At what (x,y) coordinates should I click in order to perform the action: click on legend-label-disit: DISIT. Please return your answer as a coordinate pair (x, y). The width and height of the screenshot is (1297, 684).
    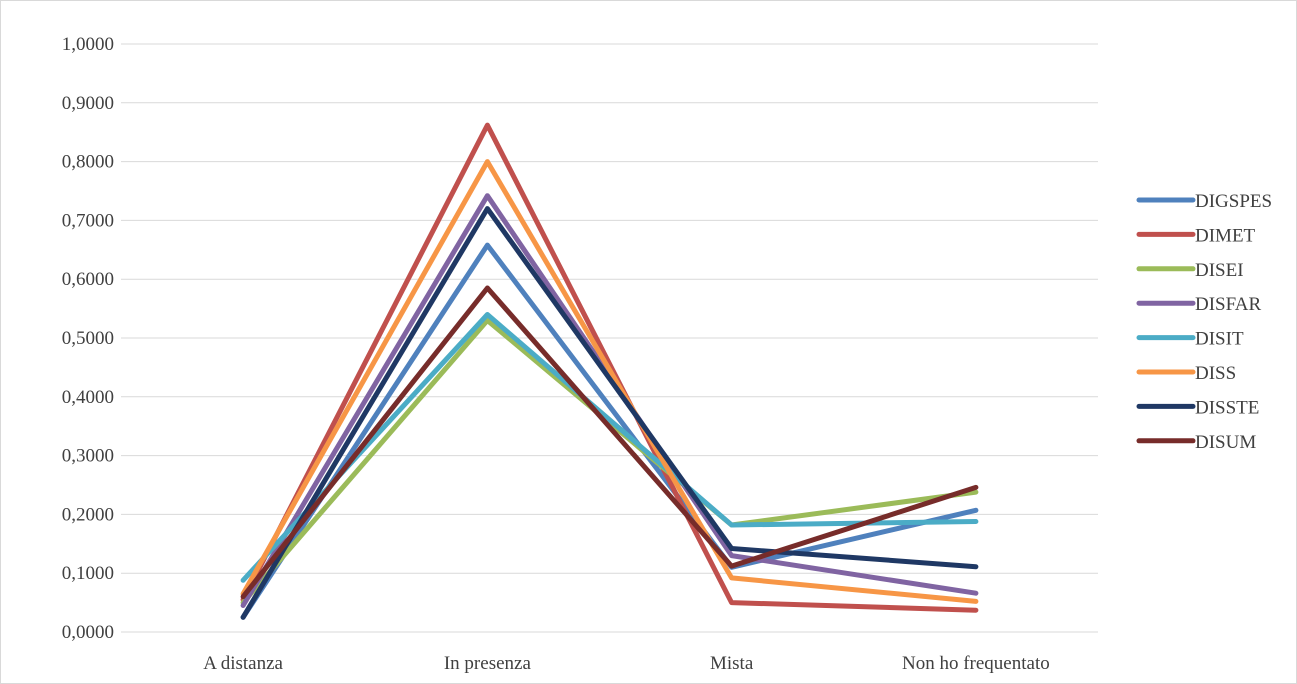
    Looking at the image, I should click on (1219, 339).